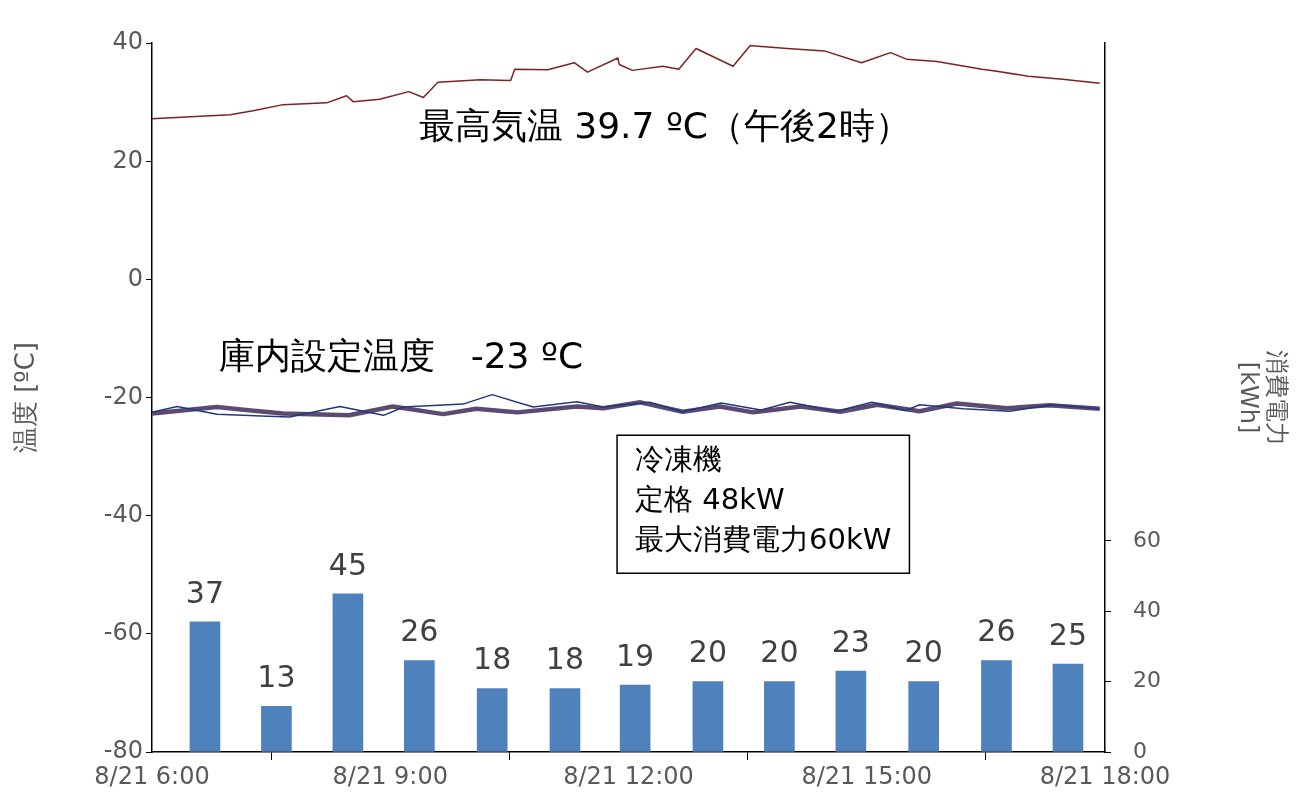  What do you see at coordinates (635, 655) in the screenshot?
I see `data-label: 19` at bounding box center [635, 655].